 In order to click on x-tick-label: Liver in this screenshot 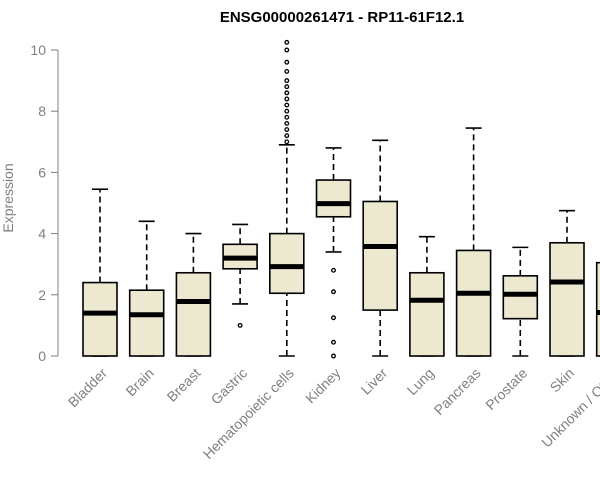, I will do `click(374, 381)`.